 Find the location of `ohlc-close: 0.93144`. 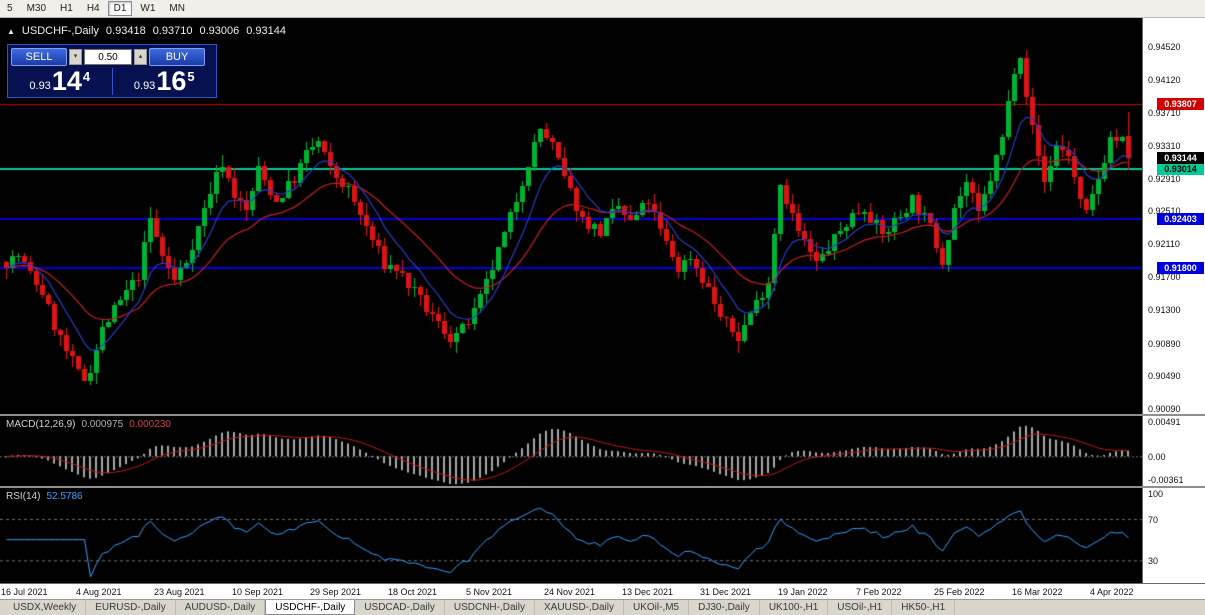

ohlc-close: 0.93144 is located at coordinates (266, 31).